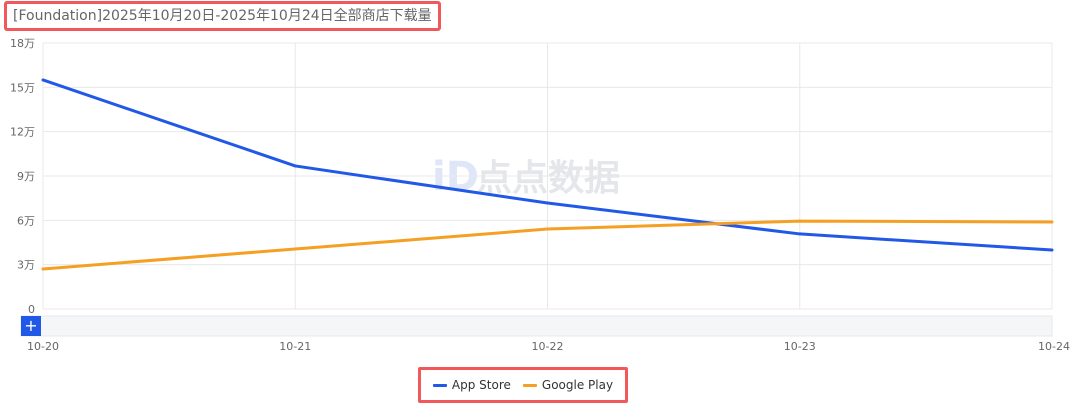 This screenshot has width=1073, height=412. I want to click on y-tick-label: 9万, so click(26, 176).